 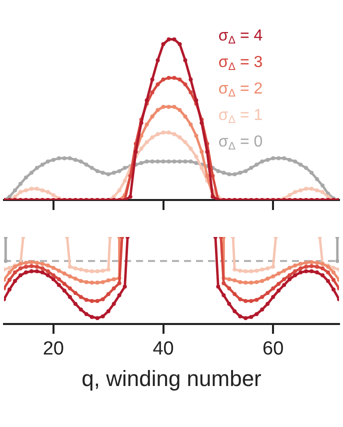 What do you see at coordinates (172, 378) in the screenshot?
I see `x-axis-title: q, winding number` at bounding box center [172, 378].